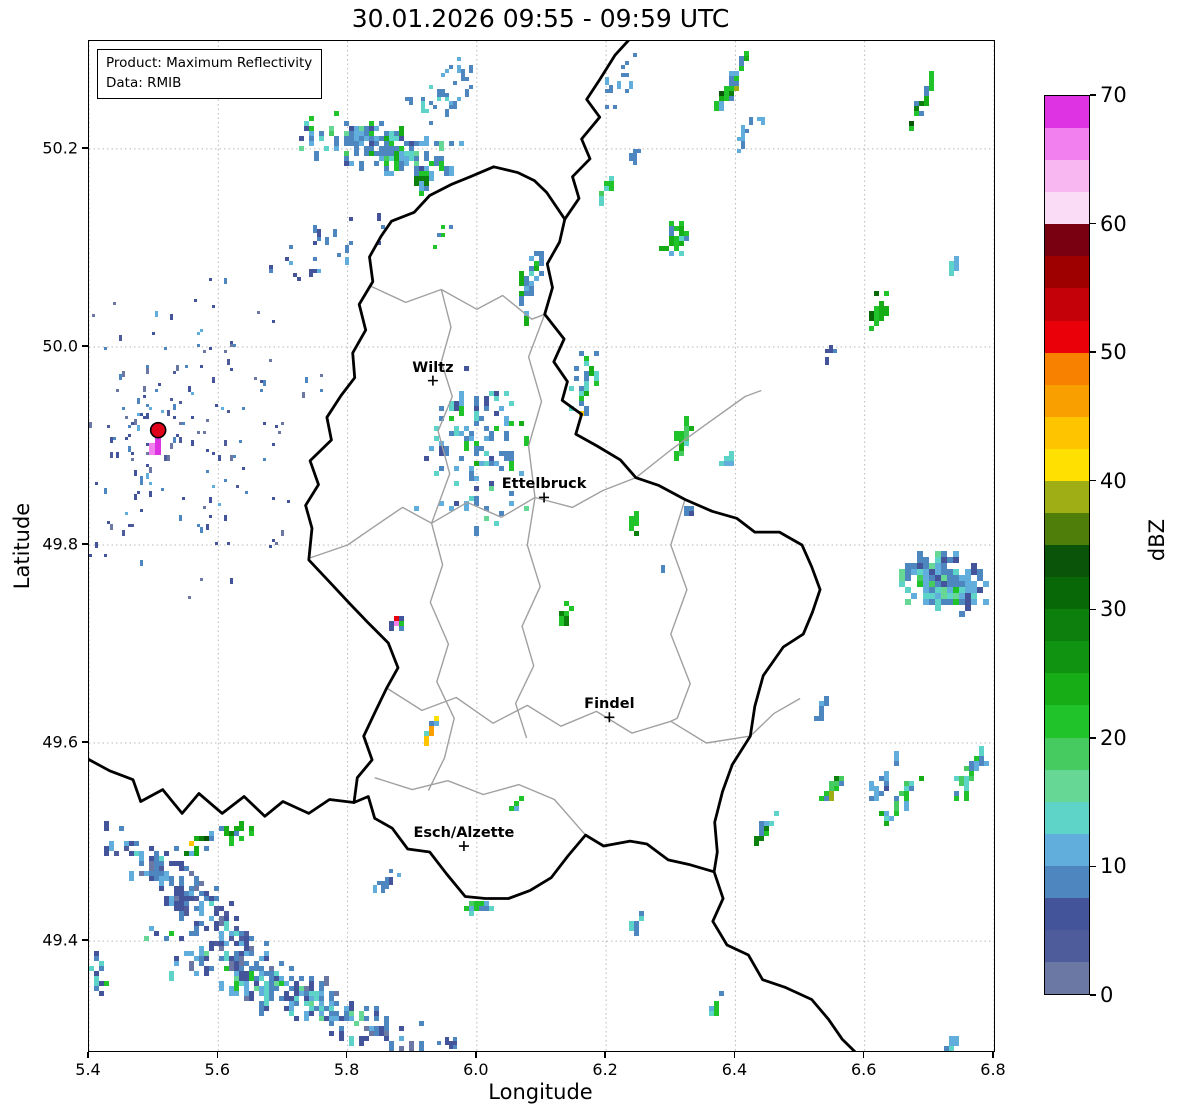 The width and height of the screenshot is (1179, 1117). Describe the element at coordinates (1067, 753) in the screenshot. I see `colorbar-segment` at that location.